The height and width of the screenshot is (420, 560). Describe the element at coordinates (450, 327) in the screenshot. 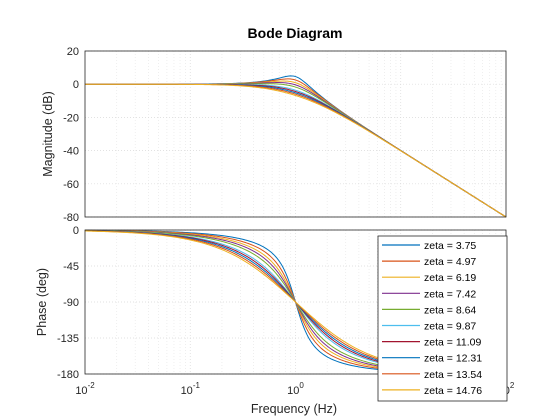

I see `legend-label: zeta = 9.87` at that location.